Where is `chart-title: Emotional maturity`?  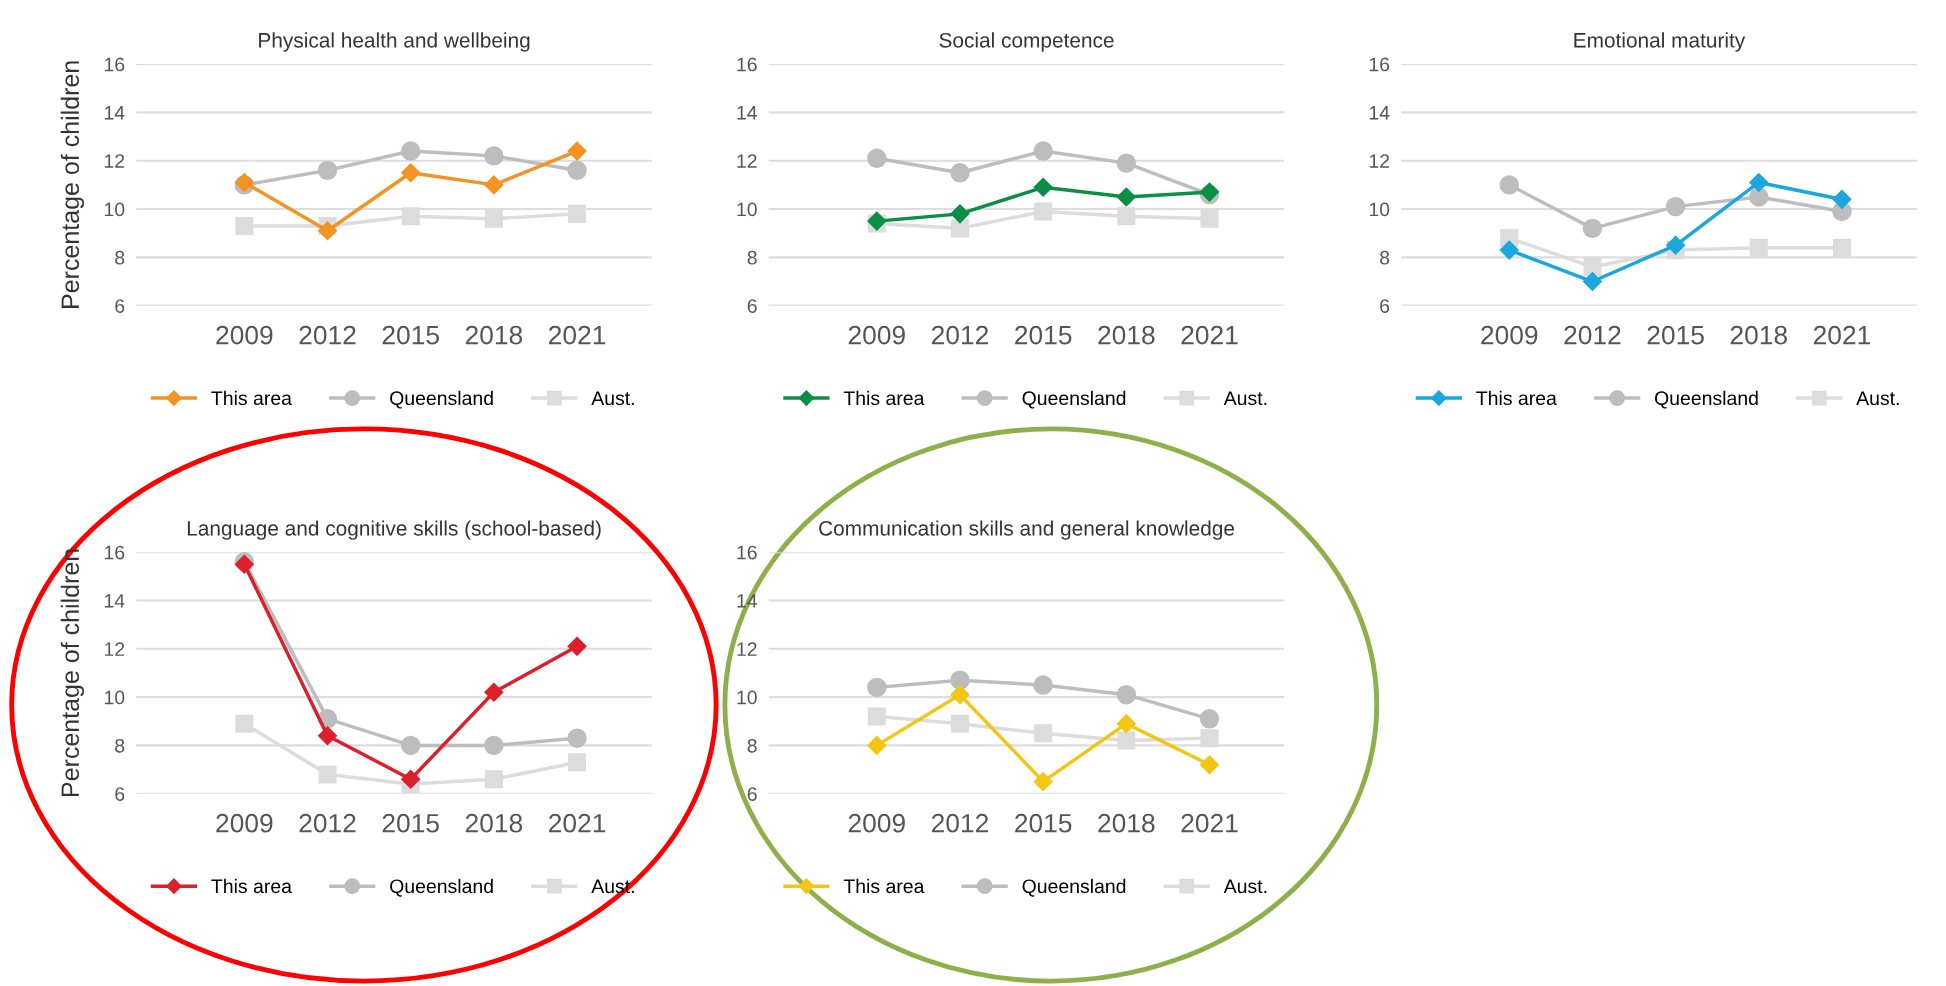
chart-title: Emotional maturity is located at coordinates (1660, 42).